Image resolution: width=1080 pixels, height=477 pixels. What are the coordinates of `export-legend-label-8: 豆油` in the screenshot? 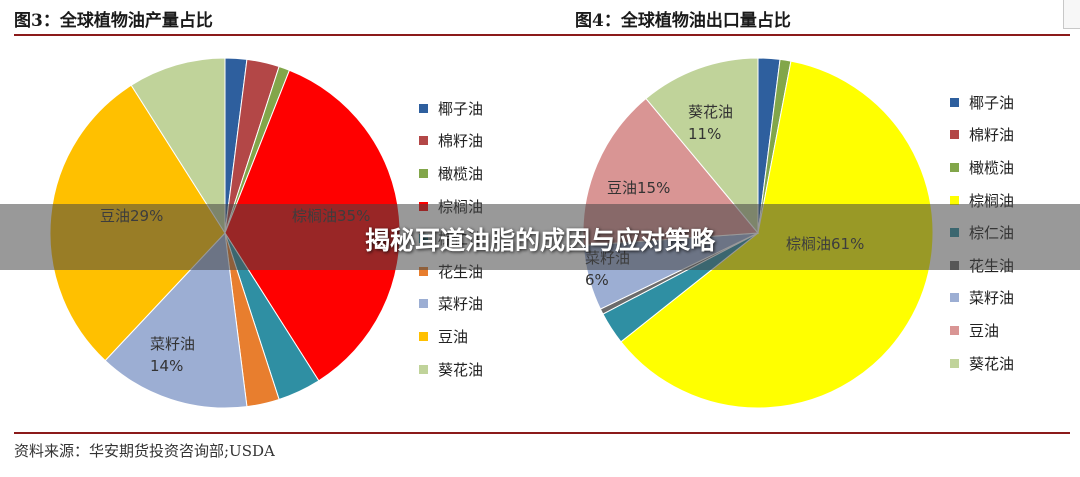 It's located at (984, 330).